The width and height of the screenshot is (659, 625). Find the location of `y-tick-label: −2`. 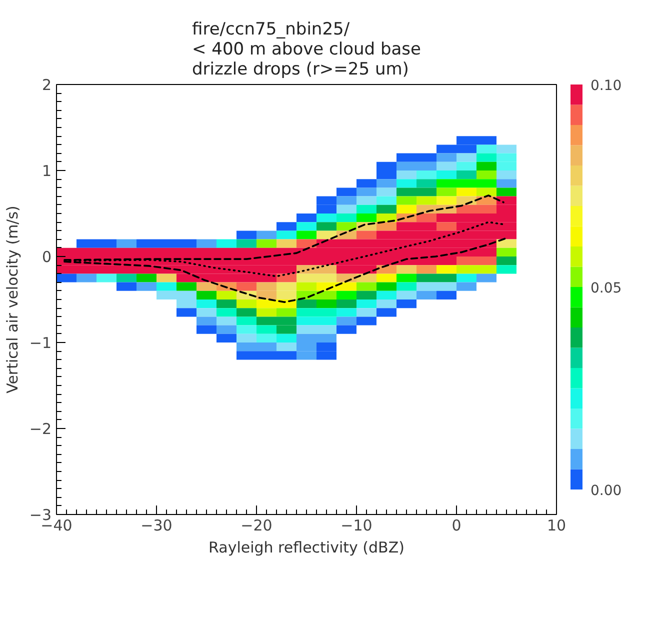

y-tick-label: −2 is located at coordinates (40, 429).